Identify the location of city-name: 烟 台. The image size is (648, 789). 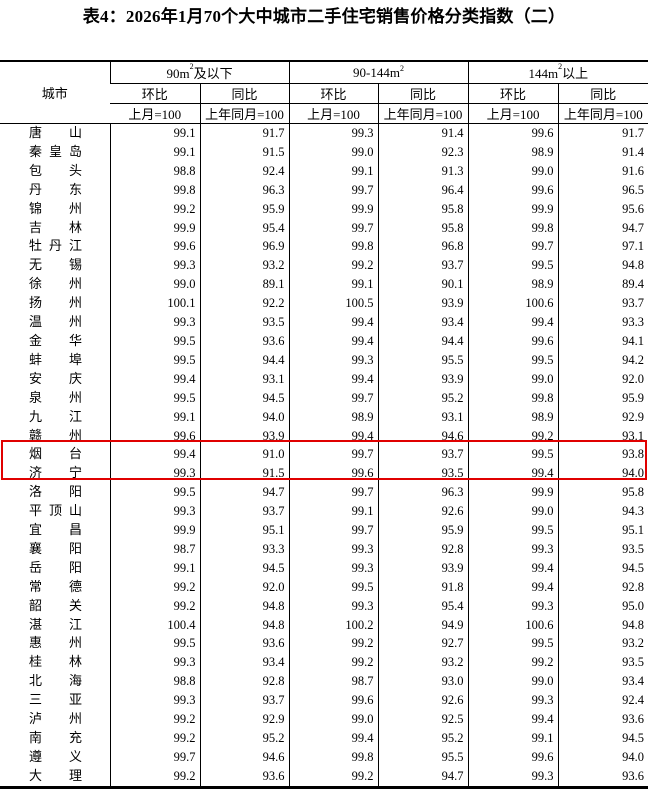
(55, 454).